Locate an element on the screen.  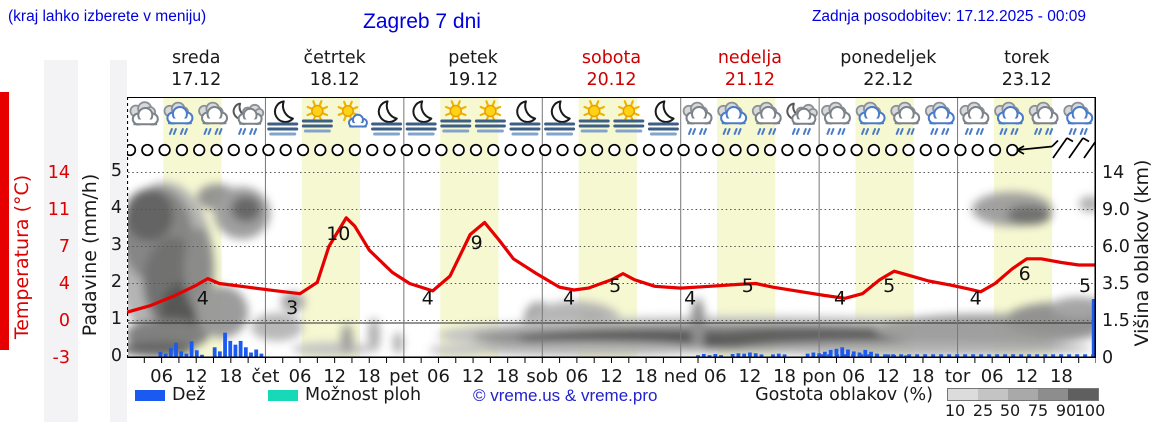
x-axis-label-12: 06 is located at coordinates (577, 376).